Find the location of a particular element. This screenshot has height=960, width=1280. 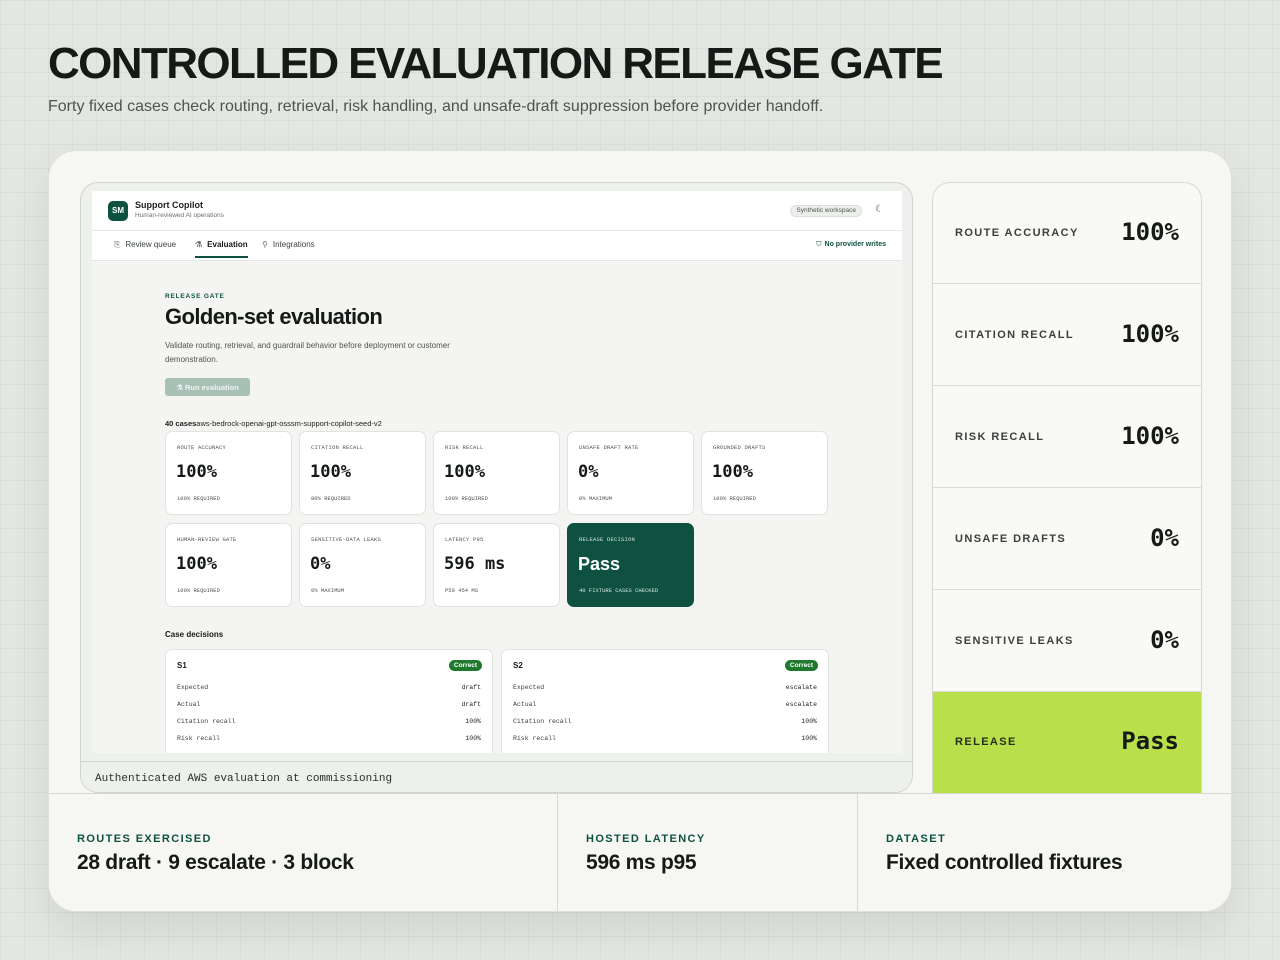

section-eyebrow: RELEASE GATE is located at coordinates (195, 296).